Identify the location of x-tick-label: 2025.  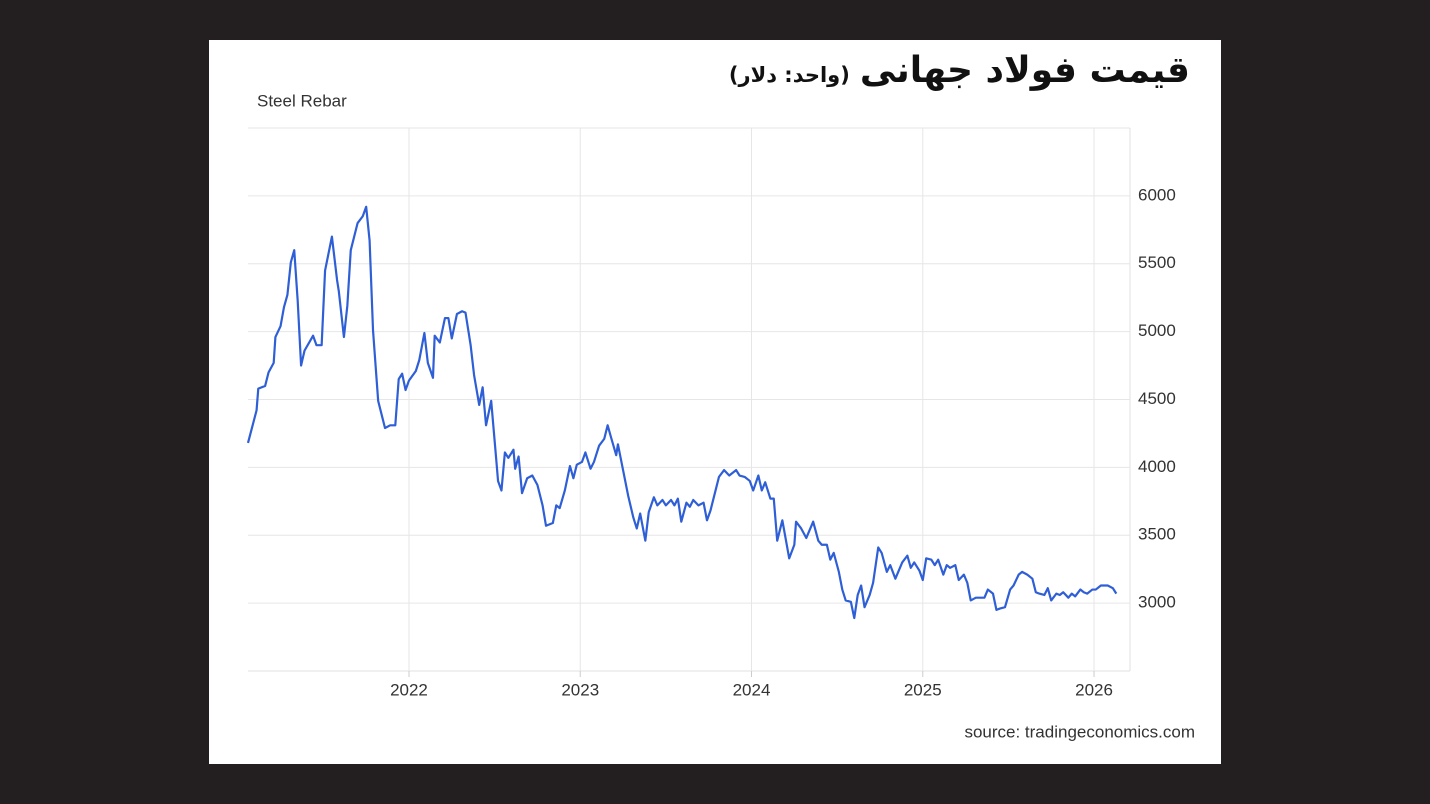
(923, 689).